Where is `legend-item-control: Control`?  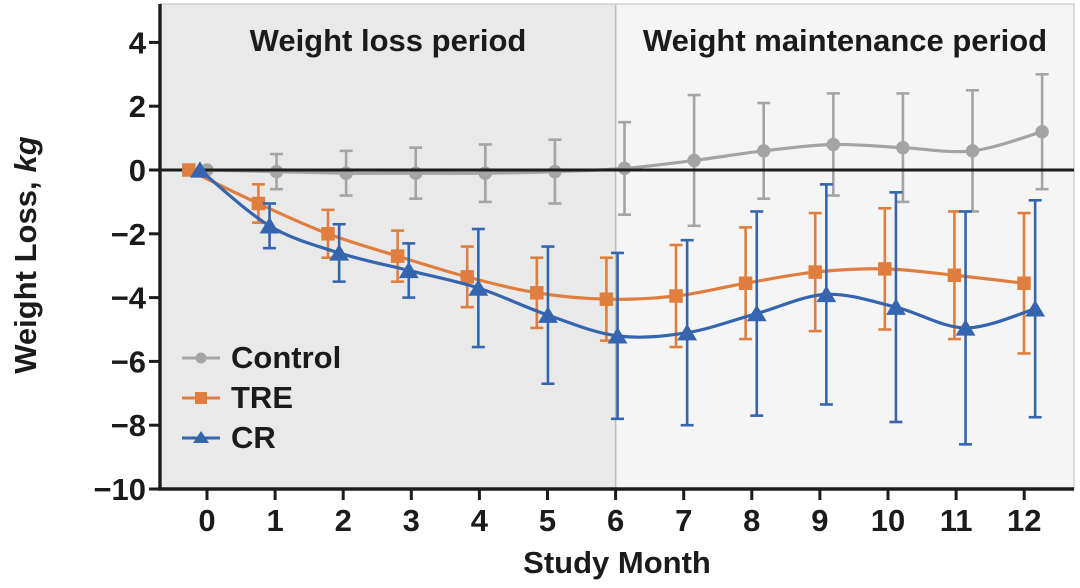 legend-item-control: Control is located at coordinates (261, 358).